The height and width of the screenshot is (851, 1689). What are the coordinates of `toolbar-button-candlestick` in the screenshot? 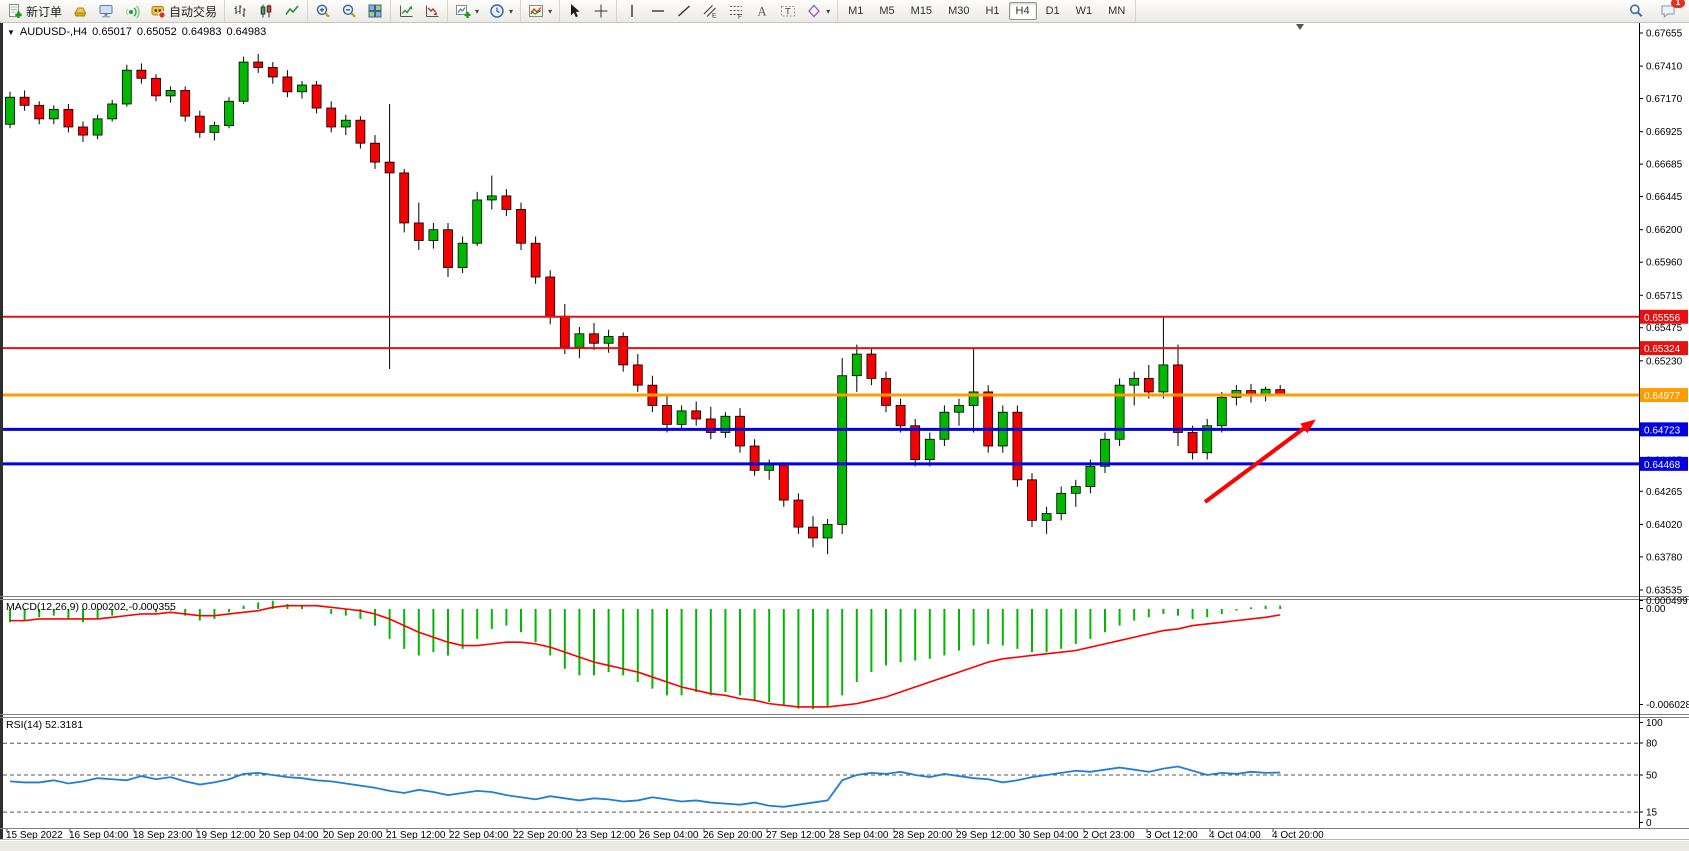 It's located at (266, 11).